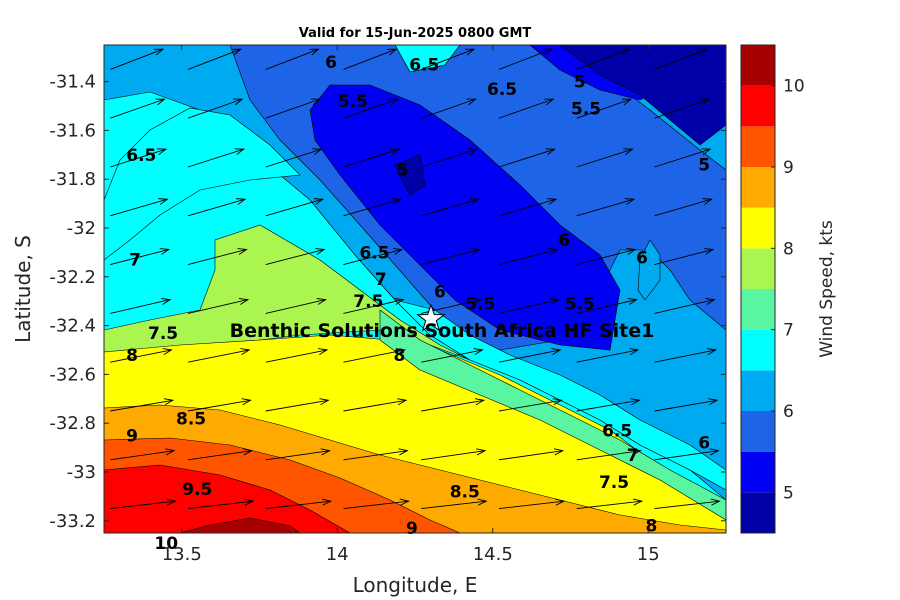 This screenshot has width=900, height=600. I want to click on colorbar-tick-label: 9, so click(788, 168).